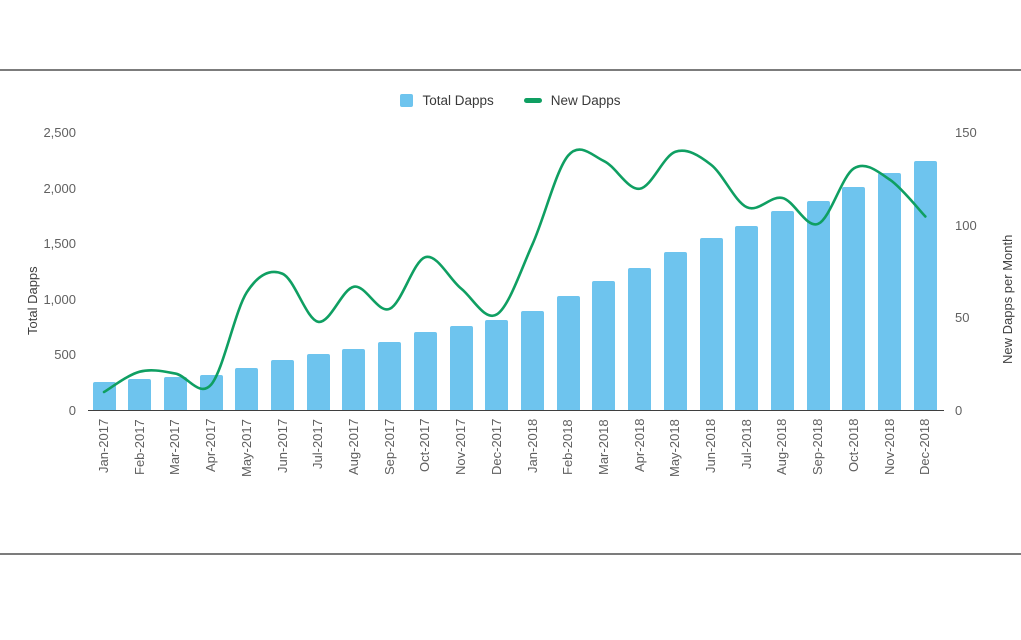 This screenshot has width=1021, height=640. What do you see at coordinates (32, 300) in the screenshot?
I see `left-axis-title: Total Dapps` at bounding box center [32, 300].